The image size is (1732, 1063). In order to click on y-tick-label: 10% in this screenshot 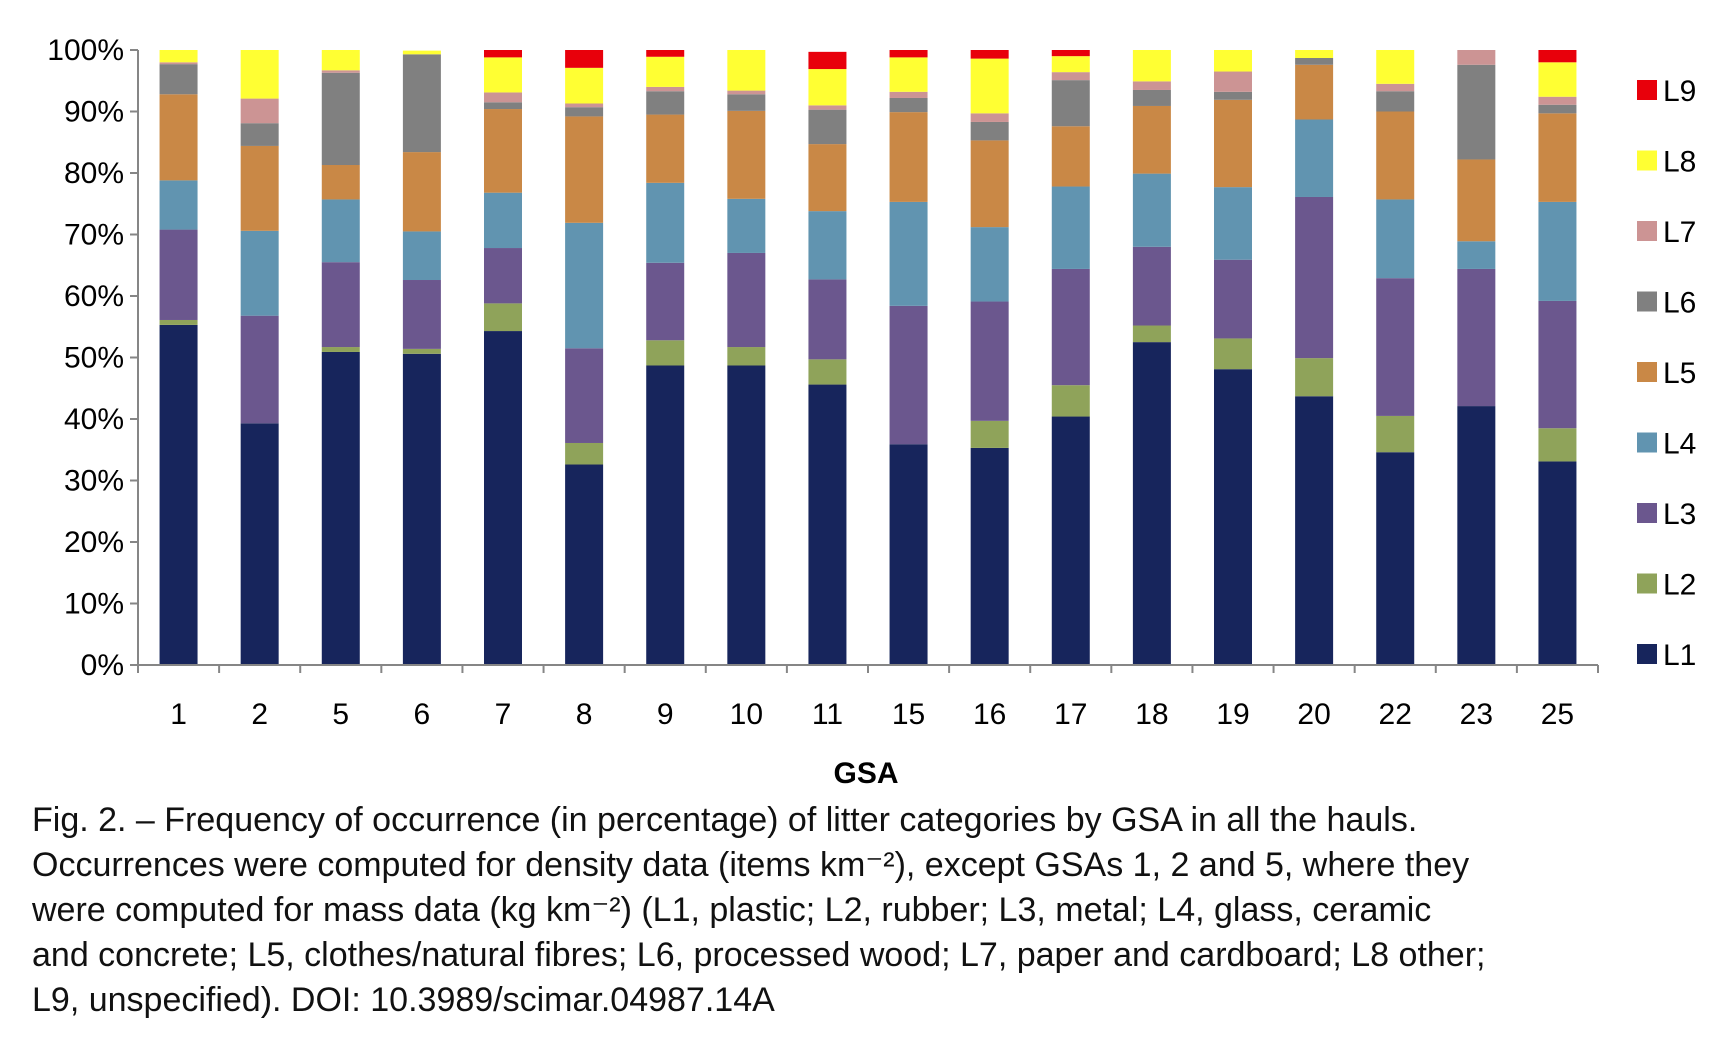, I will do `click(94, 604)`.